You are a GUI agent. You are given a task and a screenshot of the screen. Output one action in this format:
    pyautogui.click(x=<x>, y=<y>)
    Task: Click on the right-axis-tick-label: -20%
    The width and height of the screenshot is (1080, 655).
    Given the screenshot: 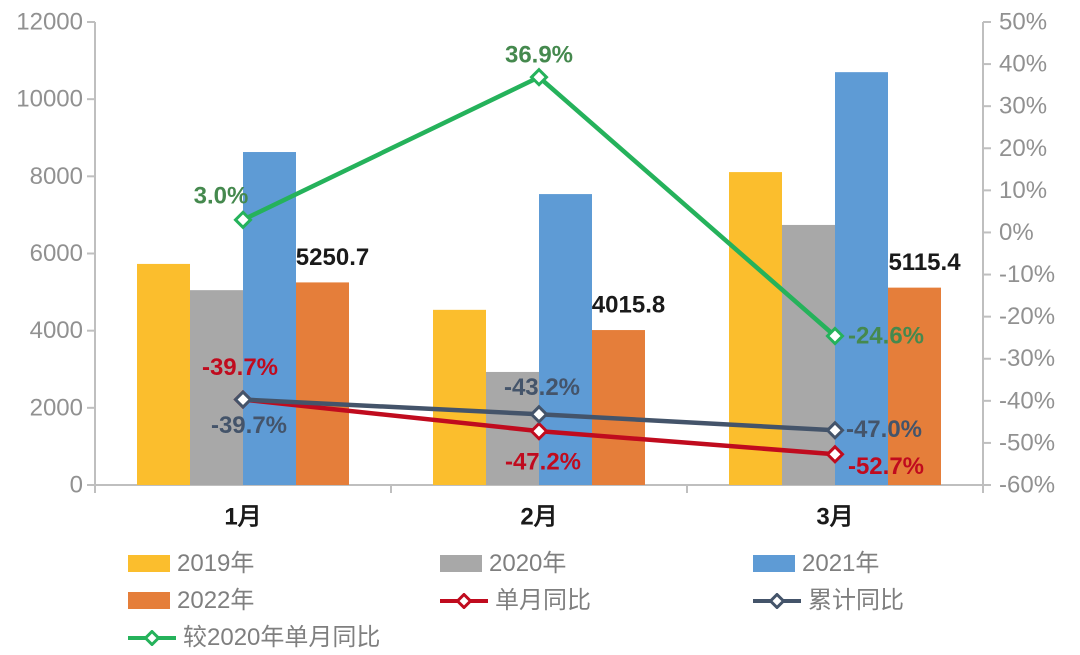 What is the action you would take?
    pyautogui.click(x=1027, y=316)
    